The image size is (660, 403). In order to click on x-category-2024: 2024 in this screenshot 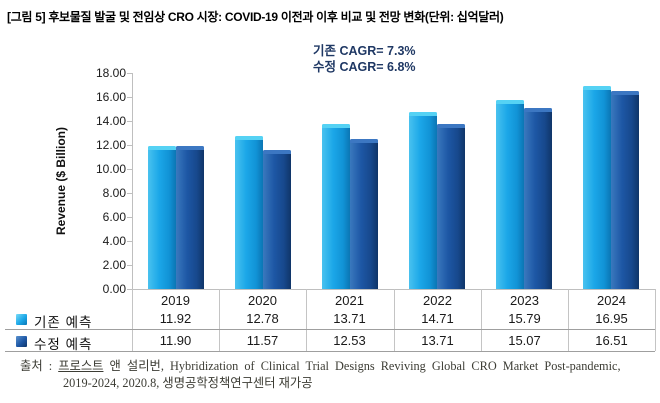, I will do `click(611, 300)`.